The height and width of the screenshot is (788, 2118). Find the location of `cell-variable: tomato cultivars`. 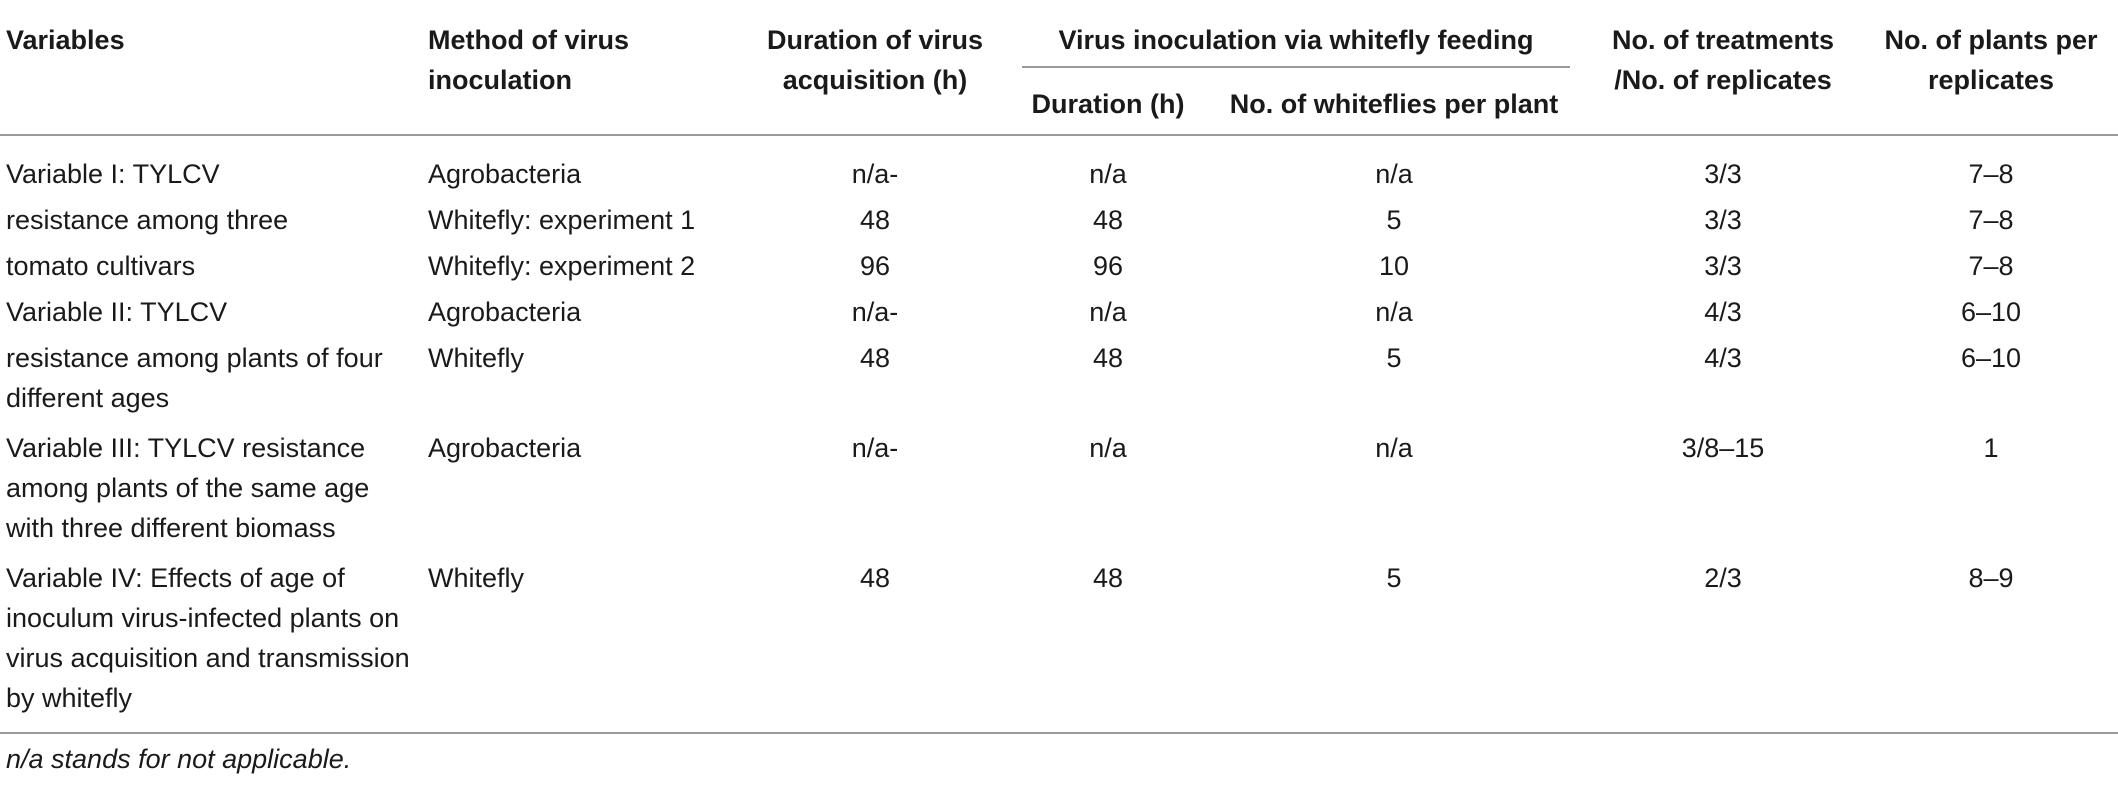

cell-variable: tomato cultivars is located at coordinates (101, 266).